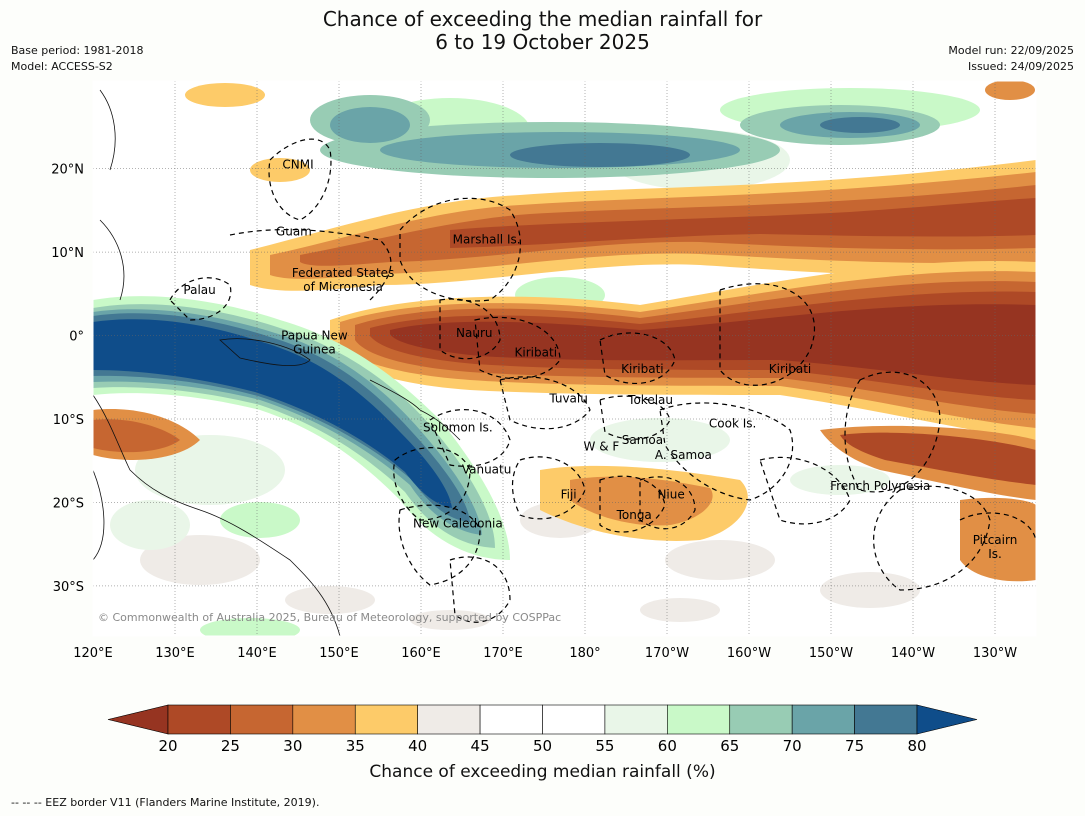 This screenshot has height=816, width=1085. Describe the element at coordinates (995, 653) in the screenshot. I see `lon-tick-label: 130°W` at that location.